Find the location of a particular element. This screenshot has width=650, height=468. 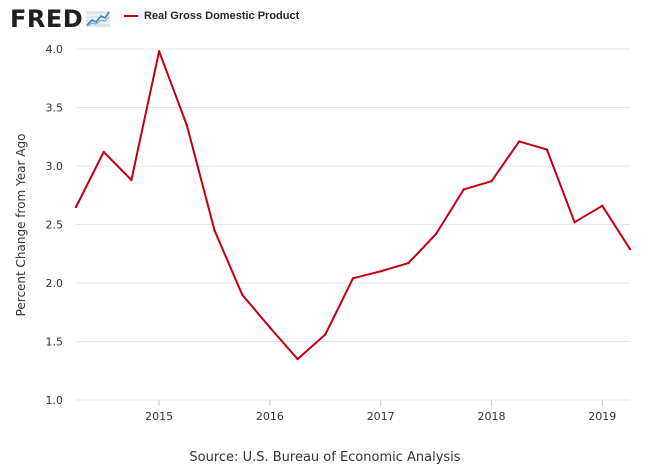

x-axis-ticks: 2015 2016 2017 2018 2019 is located at coordinates (380, 411).